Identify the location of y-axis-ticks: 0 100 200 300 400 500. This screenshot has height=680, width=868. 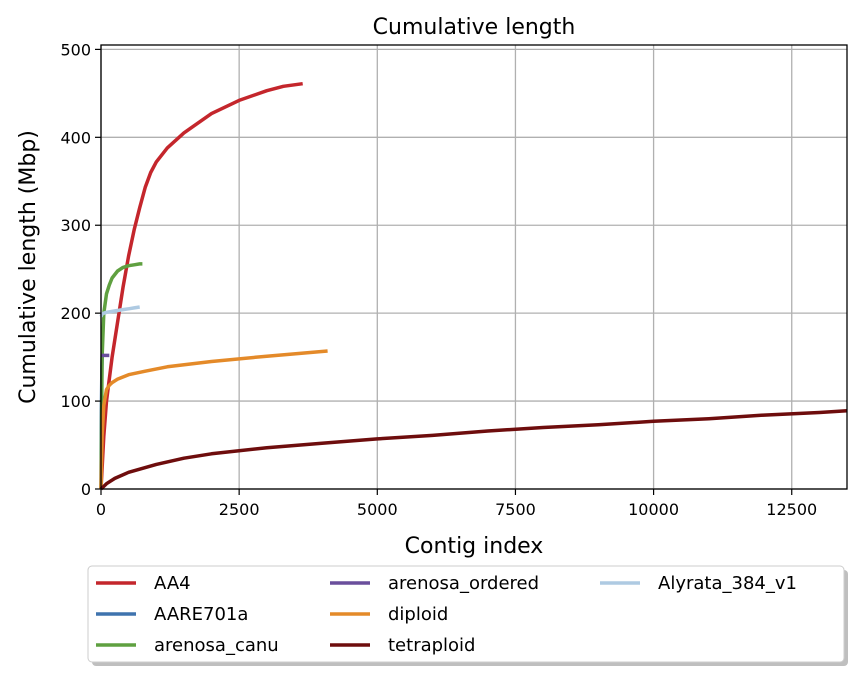
(80, 269).